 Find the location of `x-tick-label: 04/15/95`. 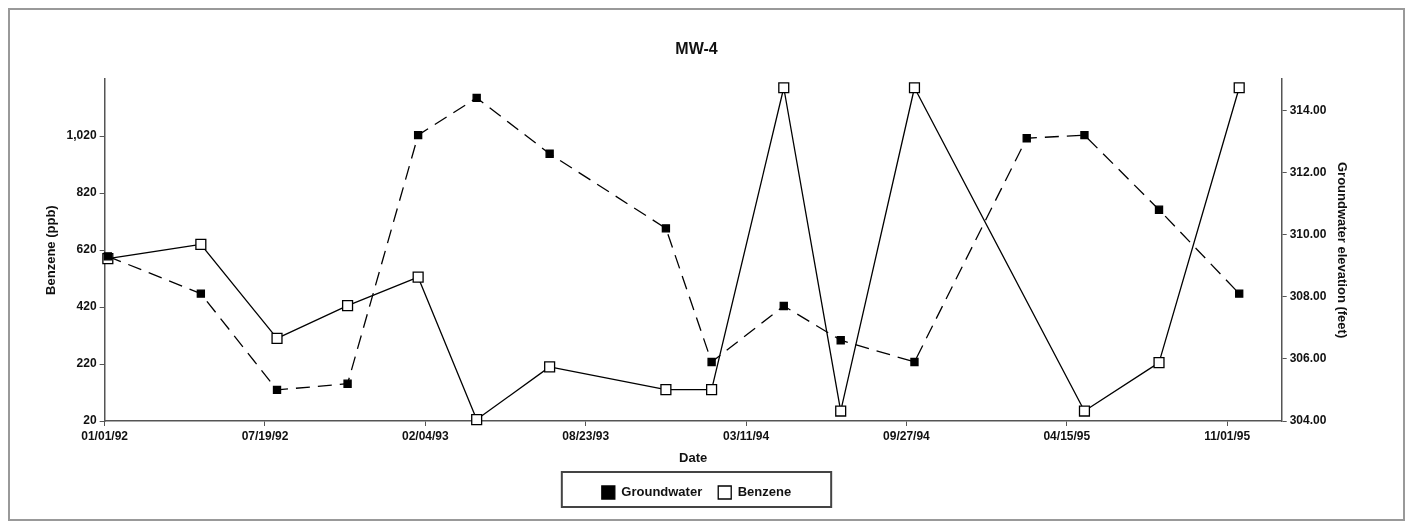

x-tick-label: 04/15/95 is located at coordinates (1067, 435).